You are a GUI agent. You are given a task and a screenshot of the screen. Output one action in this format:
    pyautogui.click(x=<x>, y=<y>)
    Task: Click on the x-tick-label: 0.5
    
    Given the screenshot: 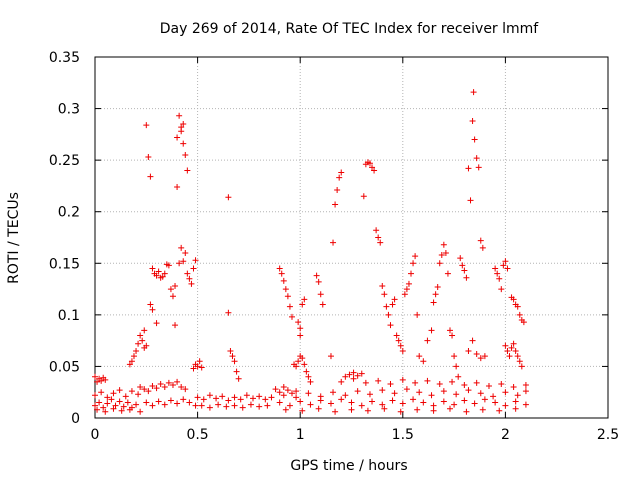 What is the action you would take?
    pyautogui.click(x=197, y=435)
    